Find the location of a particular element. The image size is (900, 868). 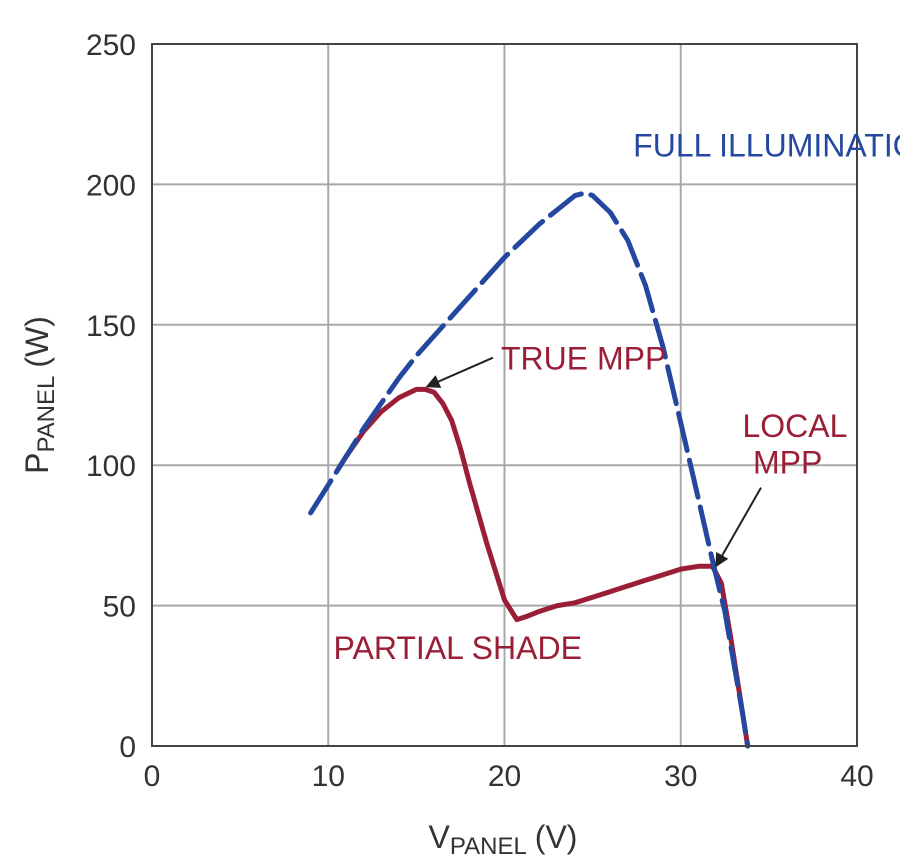

x-axis-label-unit: (V) is located at coordinates (556, 837).